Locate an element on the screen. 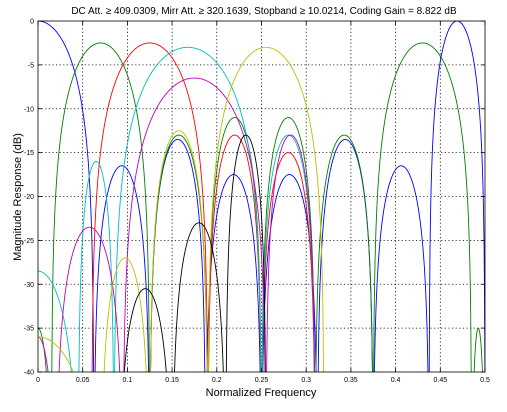  x-tick-label: 0.3 is located at coordinates (306, 380).